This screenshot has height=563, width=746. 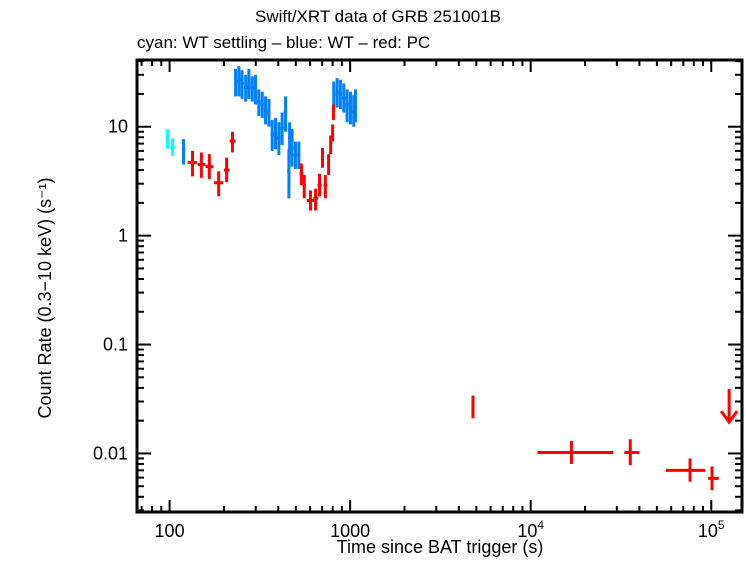 What do you see at coordinates (118, 127) in the screenshot?
I see `y-tick-label: 10` at bounding box center [118, 127].